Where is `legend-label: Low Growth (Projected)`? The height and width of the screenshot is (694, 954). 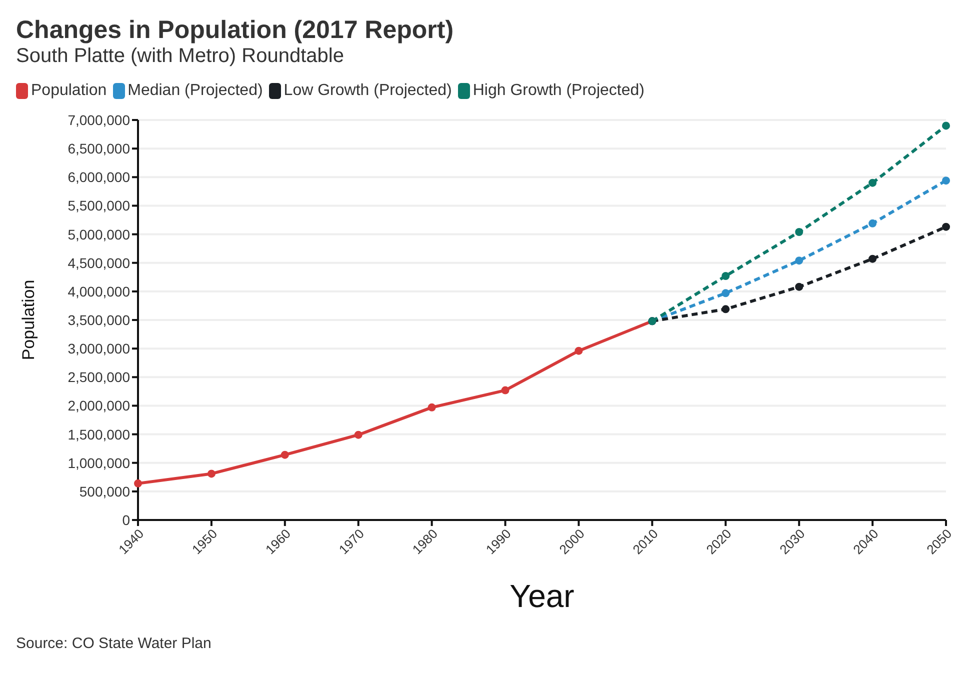
legend-label: Low Growth (Projected) is located at coordinates (367, 91).